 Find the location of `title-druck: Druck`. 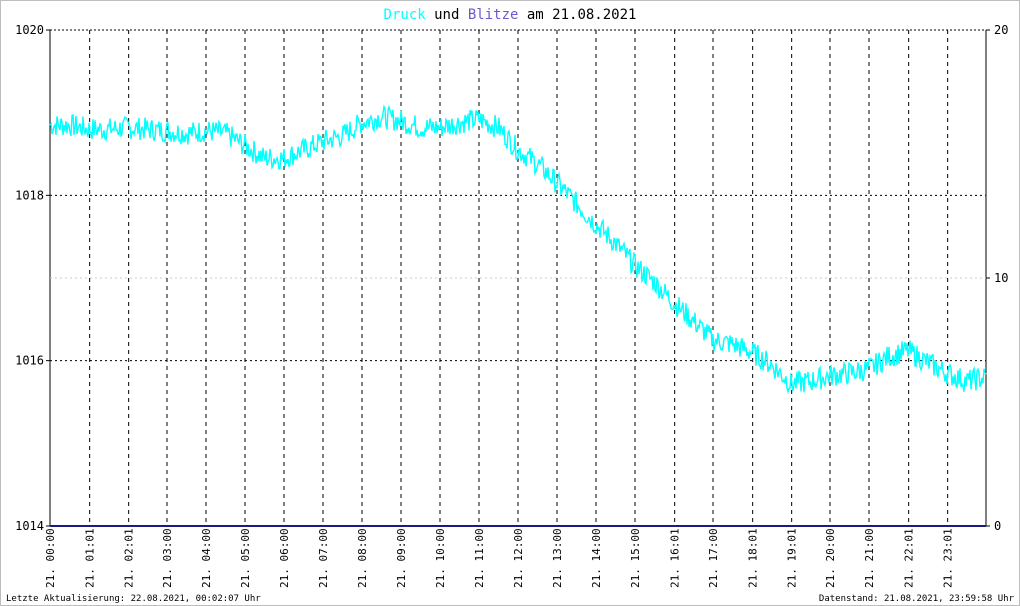

title-druck: Druck is located at coordinates (405, 15).